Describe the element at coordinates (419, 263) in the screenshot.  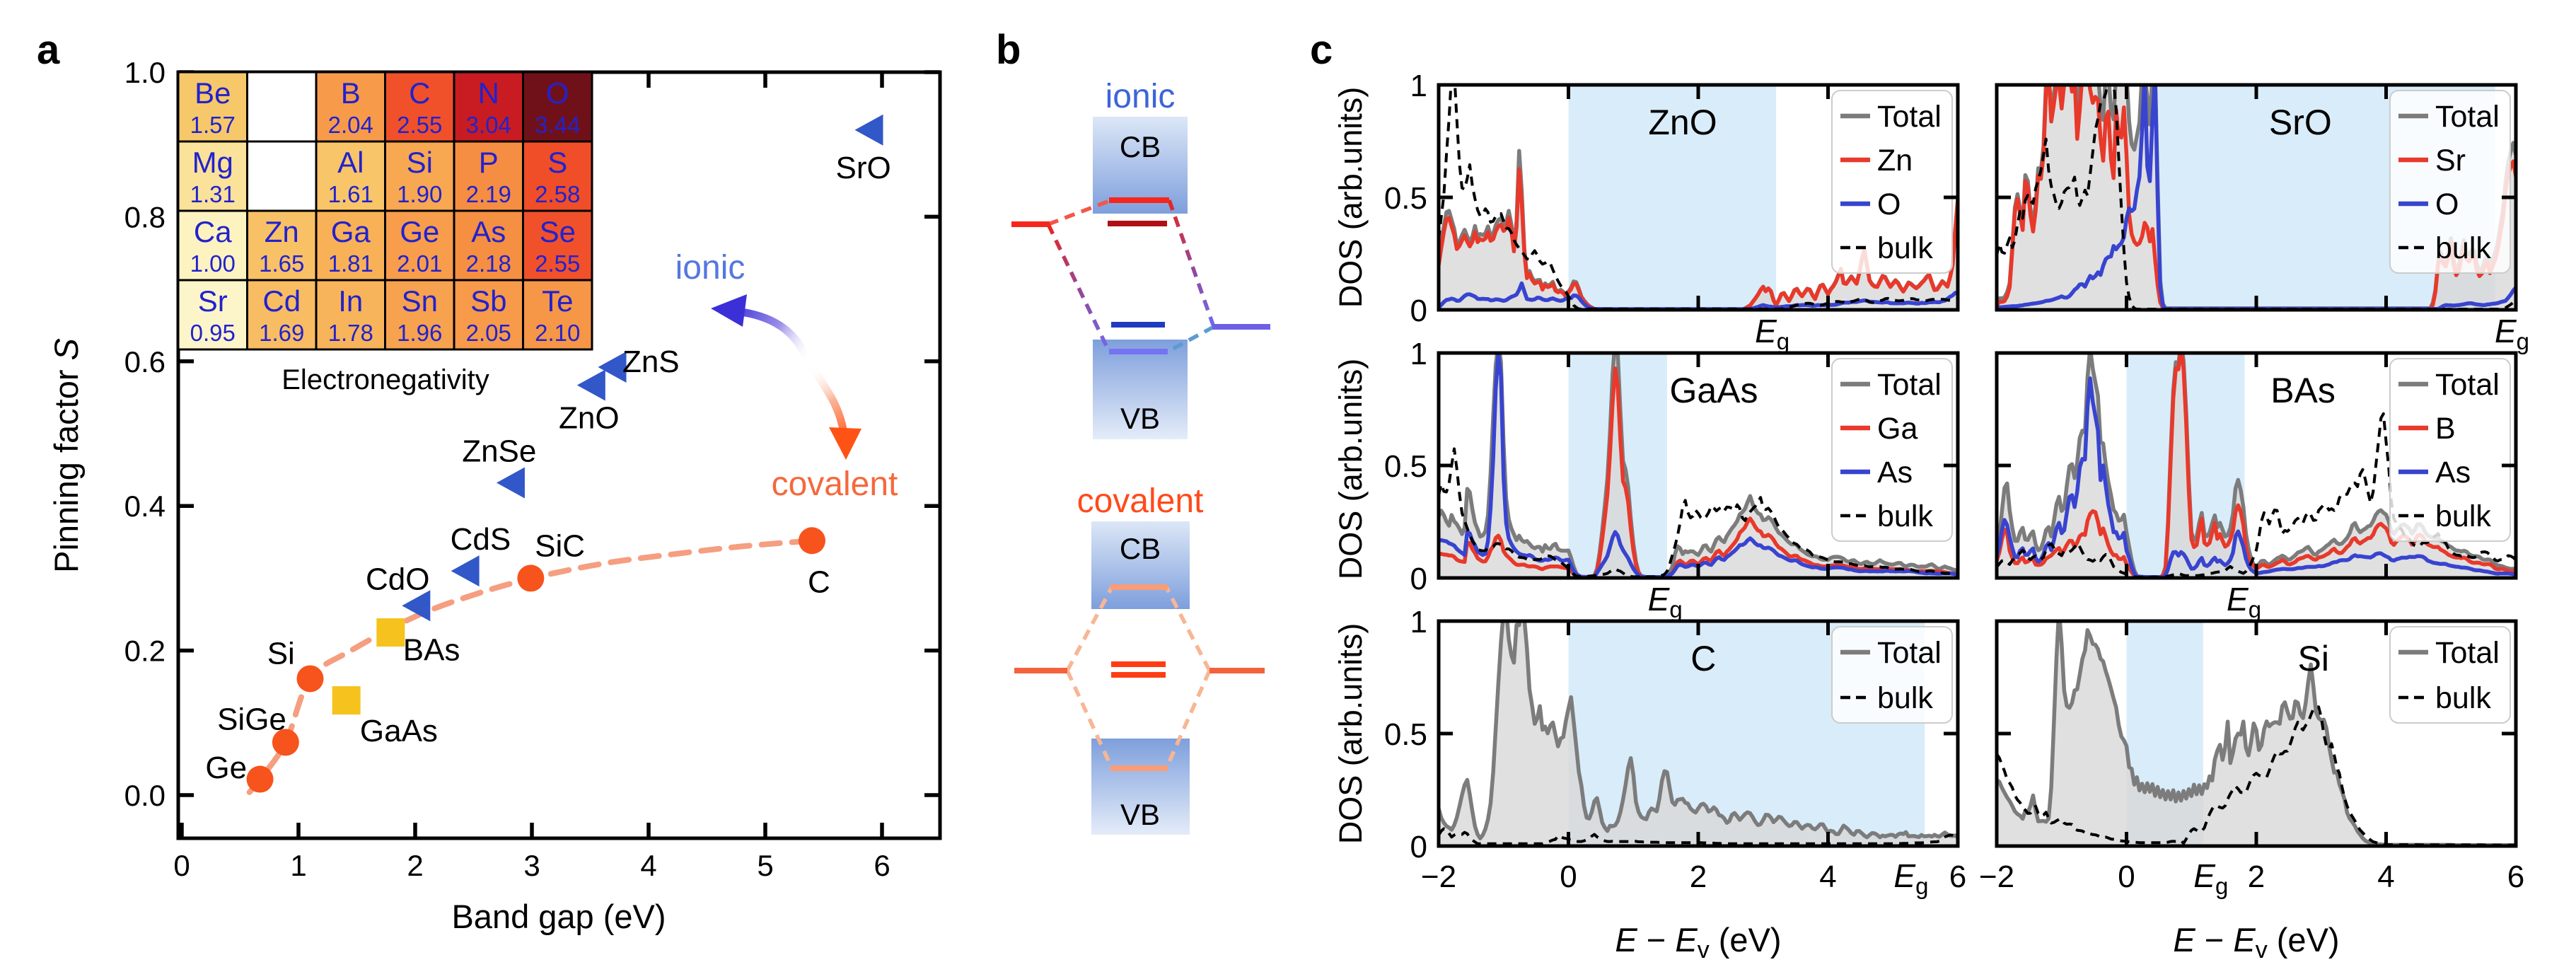
I see `element-value: 2.01` at that location.